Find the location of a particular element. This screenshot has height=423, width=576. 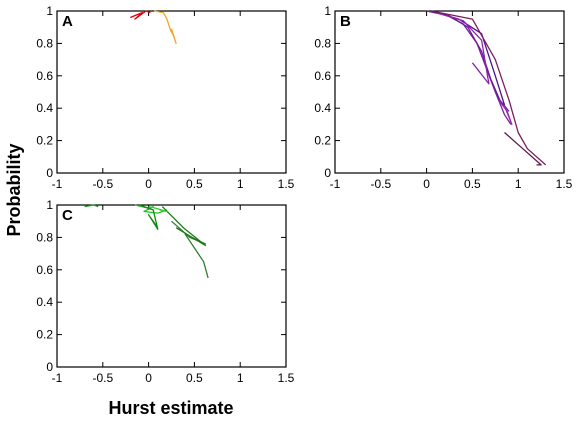

panel-a-y-tick-label: 0 is located at coordinates (49, 173).